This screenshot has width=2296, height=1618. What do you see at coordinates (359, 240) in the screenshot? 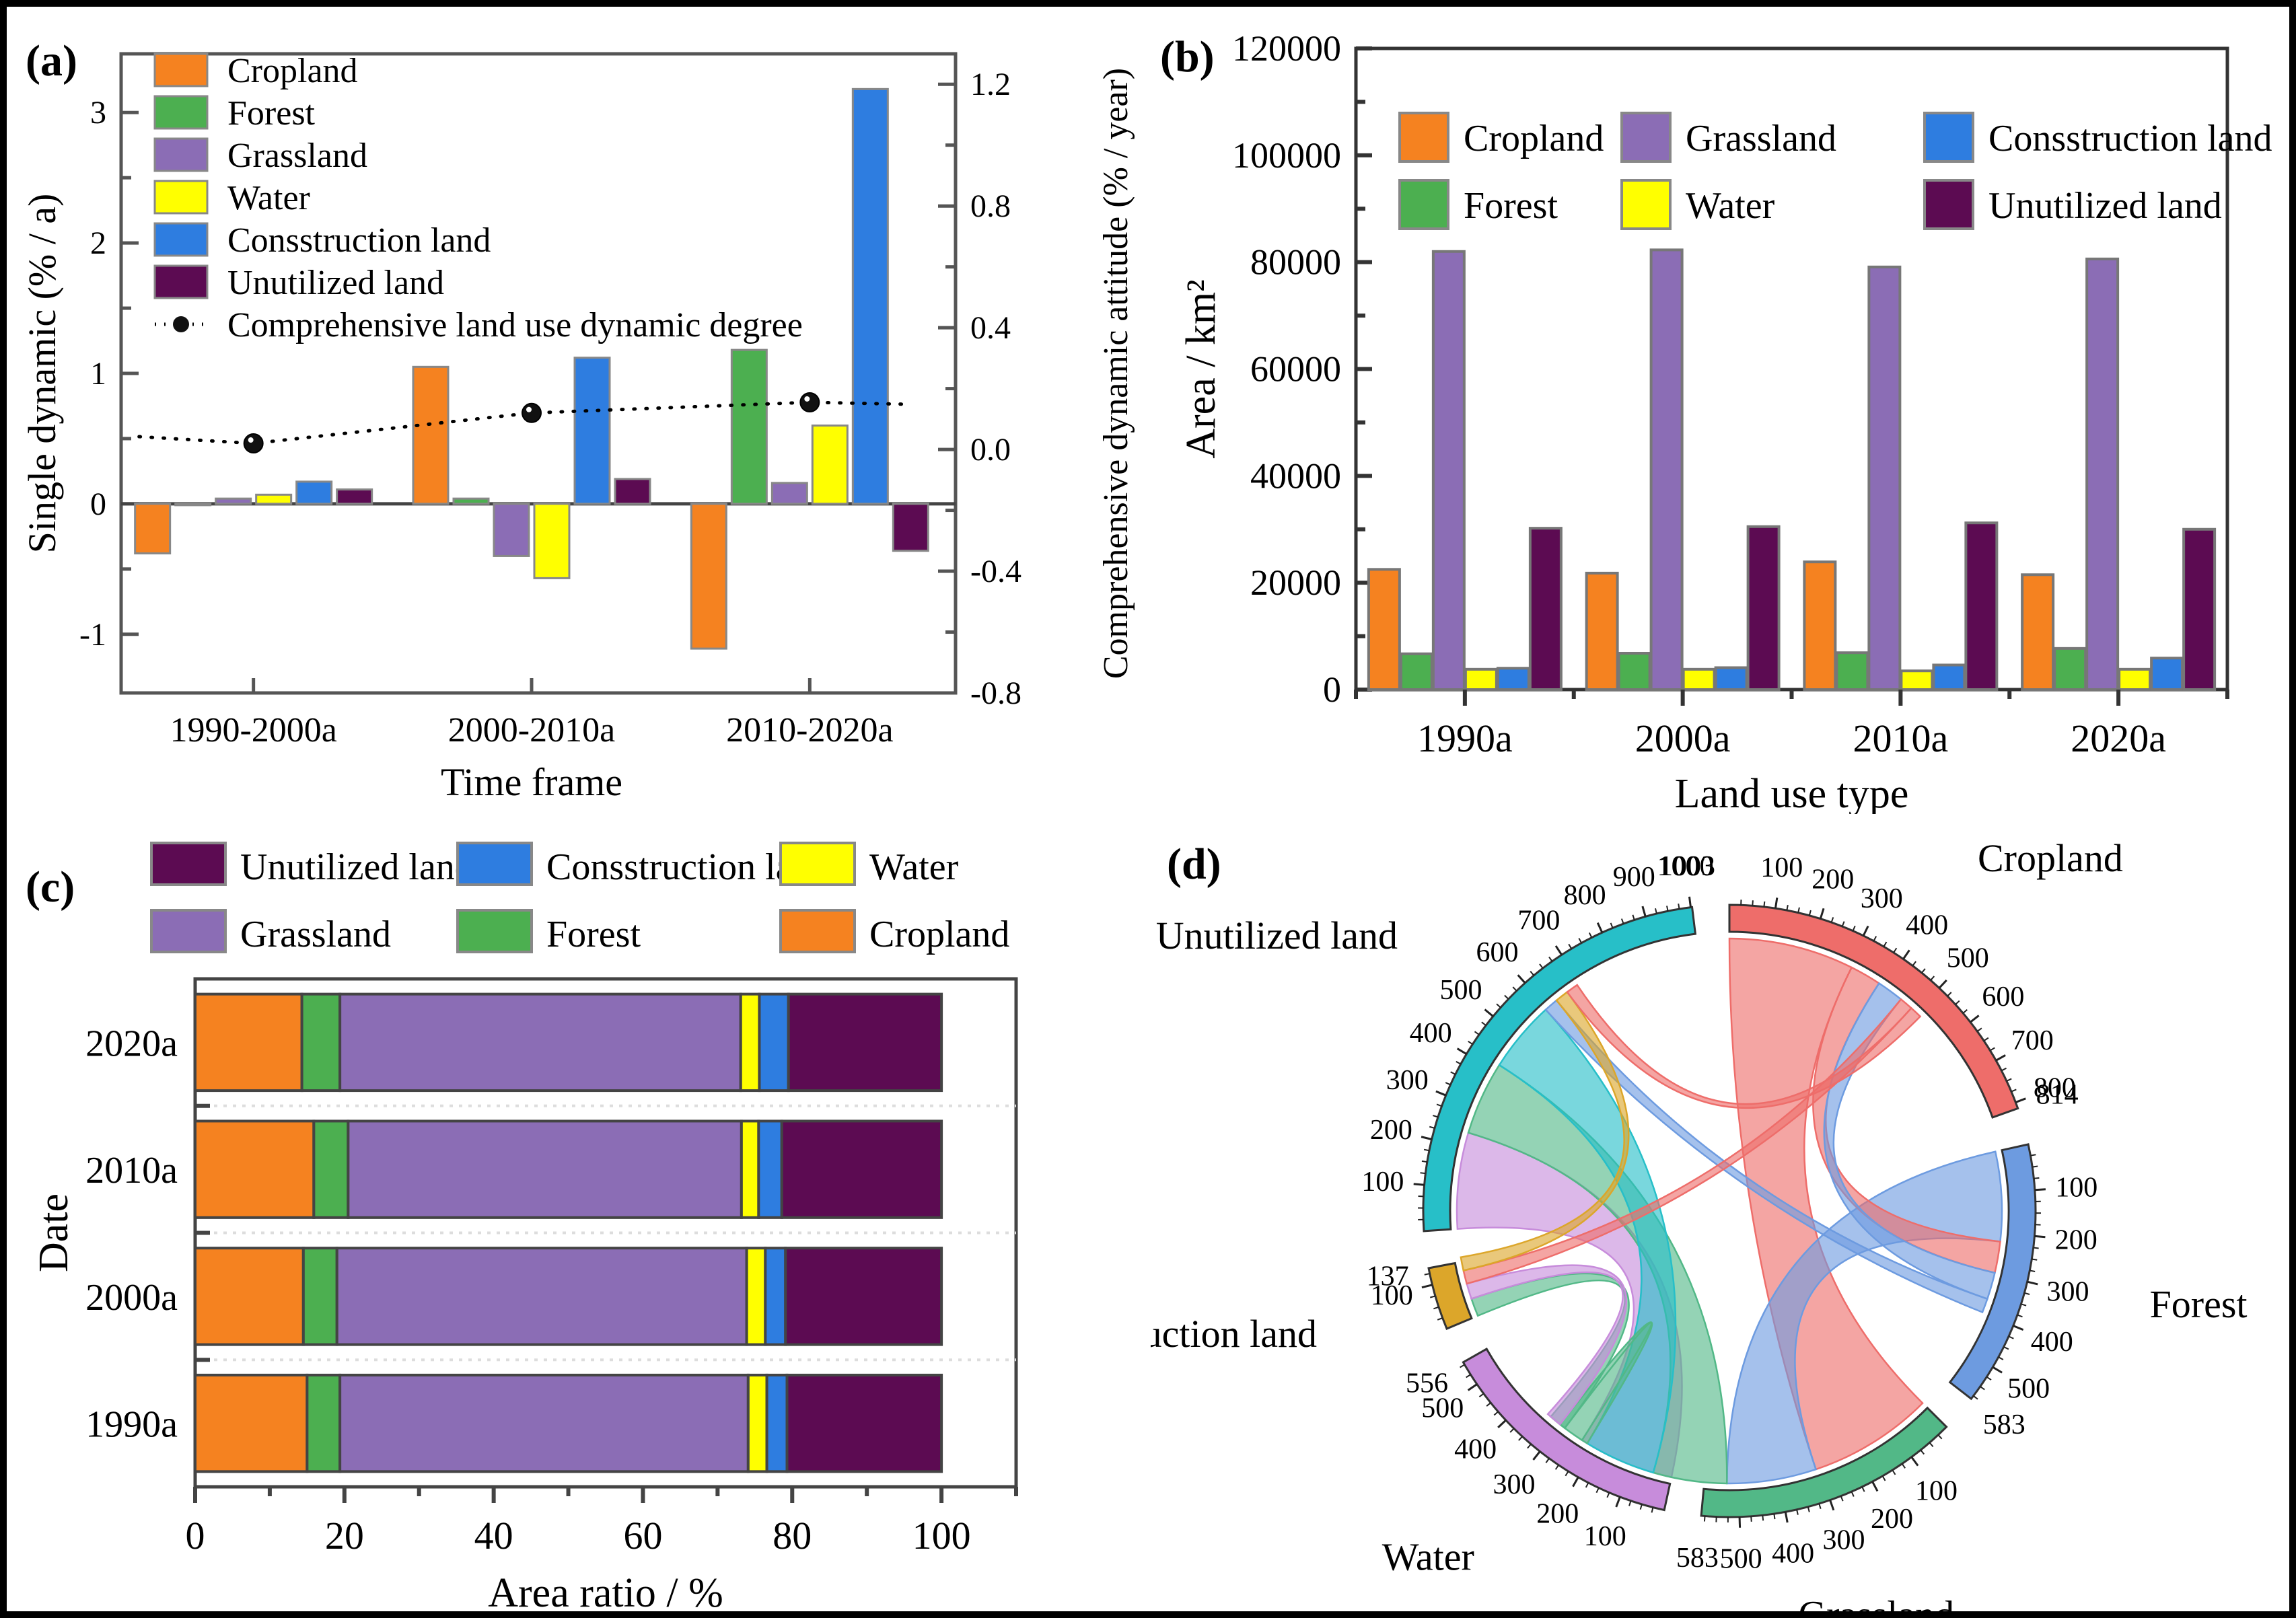
I see `legend-label: Consstruction land` at bounding box center [359, 240].